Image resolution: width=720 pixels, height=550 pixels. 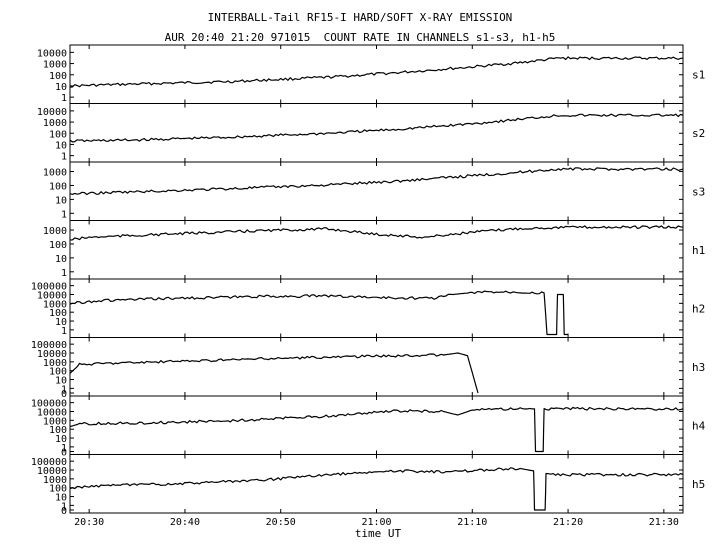 I want to click on channel-label-h4: h4, so click(x=699, y=425).